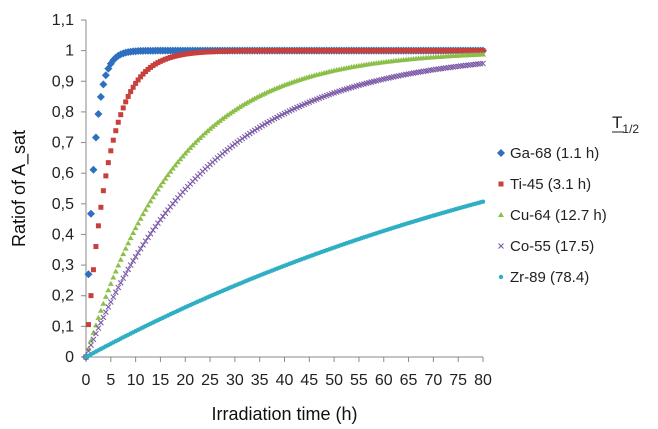 The image size is (658, 429). I want to click on x-axis-title: Irradiation time (h), so click(284, 414).